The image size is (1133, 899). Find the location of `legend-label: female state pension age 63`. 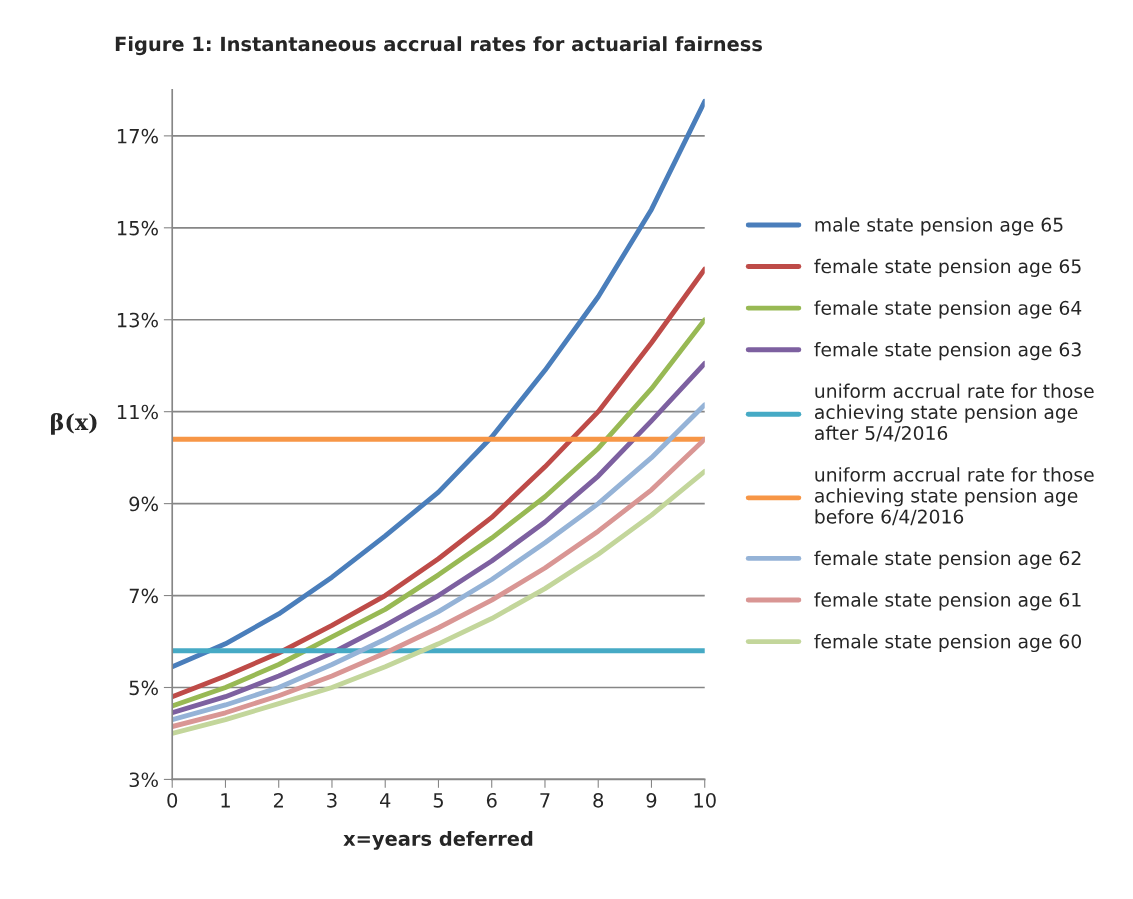

legend-label: female state pension age 63 is located at coordinates (947, 351).